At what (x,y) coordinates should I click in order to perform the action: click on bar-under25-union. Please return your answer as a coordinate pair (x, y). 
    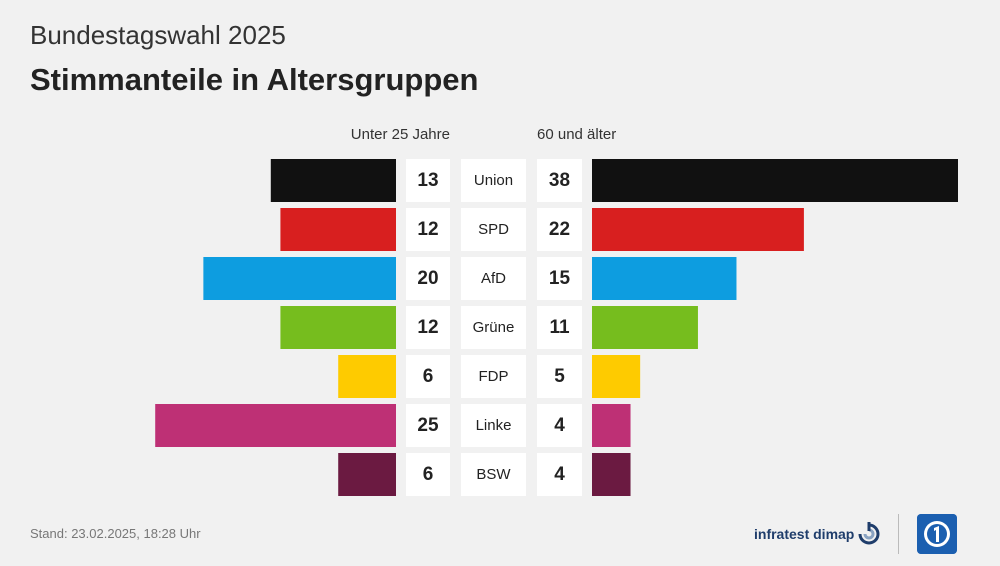
    Looking at the image, I should click on (333, 180).